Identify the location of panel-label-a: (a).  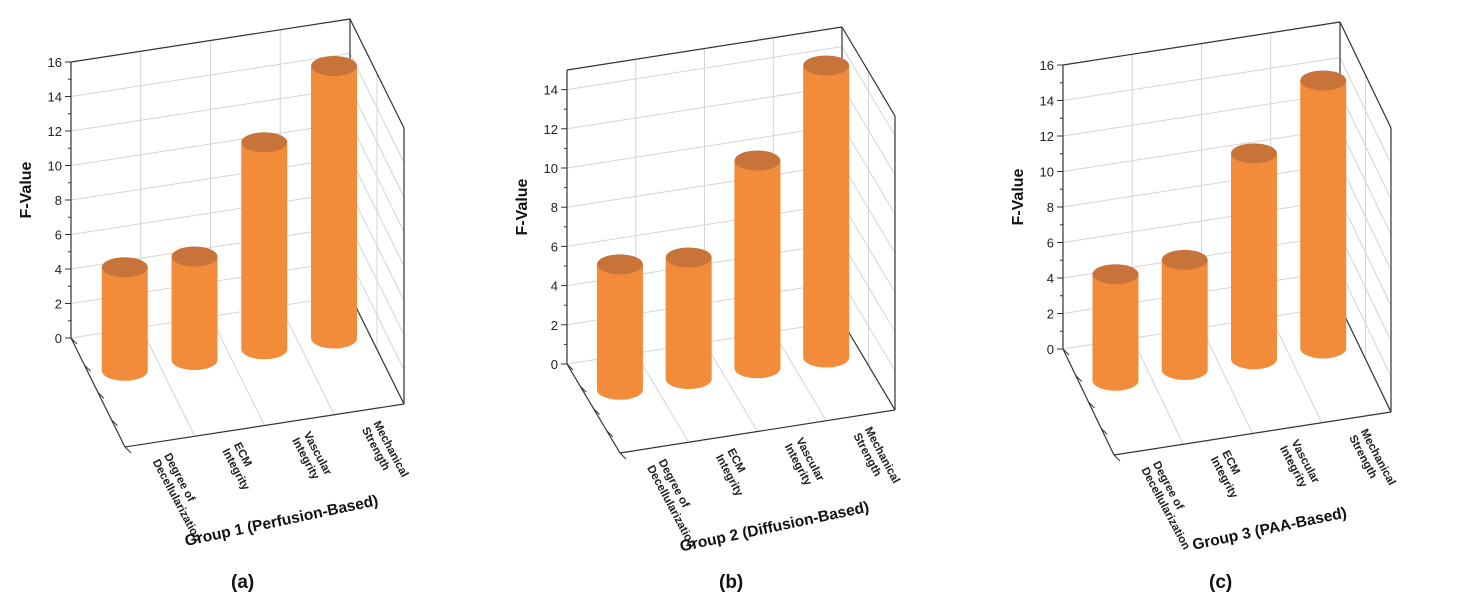
(243, 582).